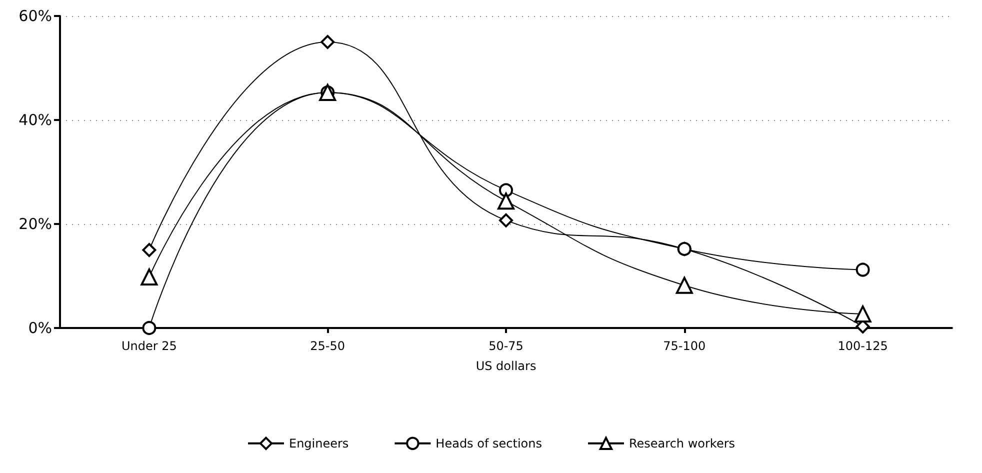  I want to click on y-tick-label: 60%, so click(35, 16).